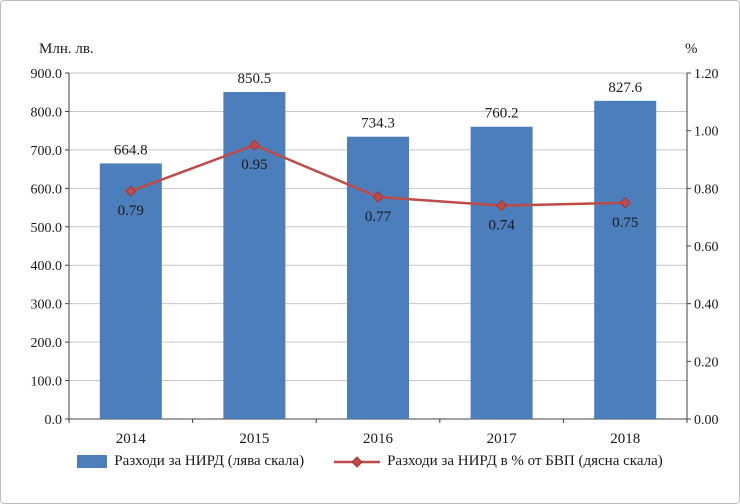 The height and width of the screenshot is (504, 740). What do you see at coordinates (625, 260) in the screenshot?
I see `bar-2018` at bounding box center [625, 260].